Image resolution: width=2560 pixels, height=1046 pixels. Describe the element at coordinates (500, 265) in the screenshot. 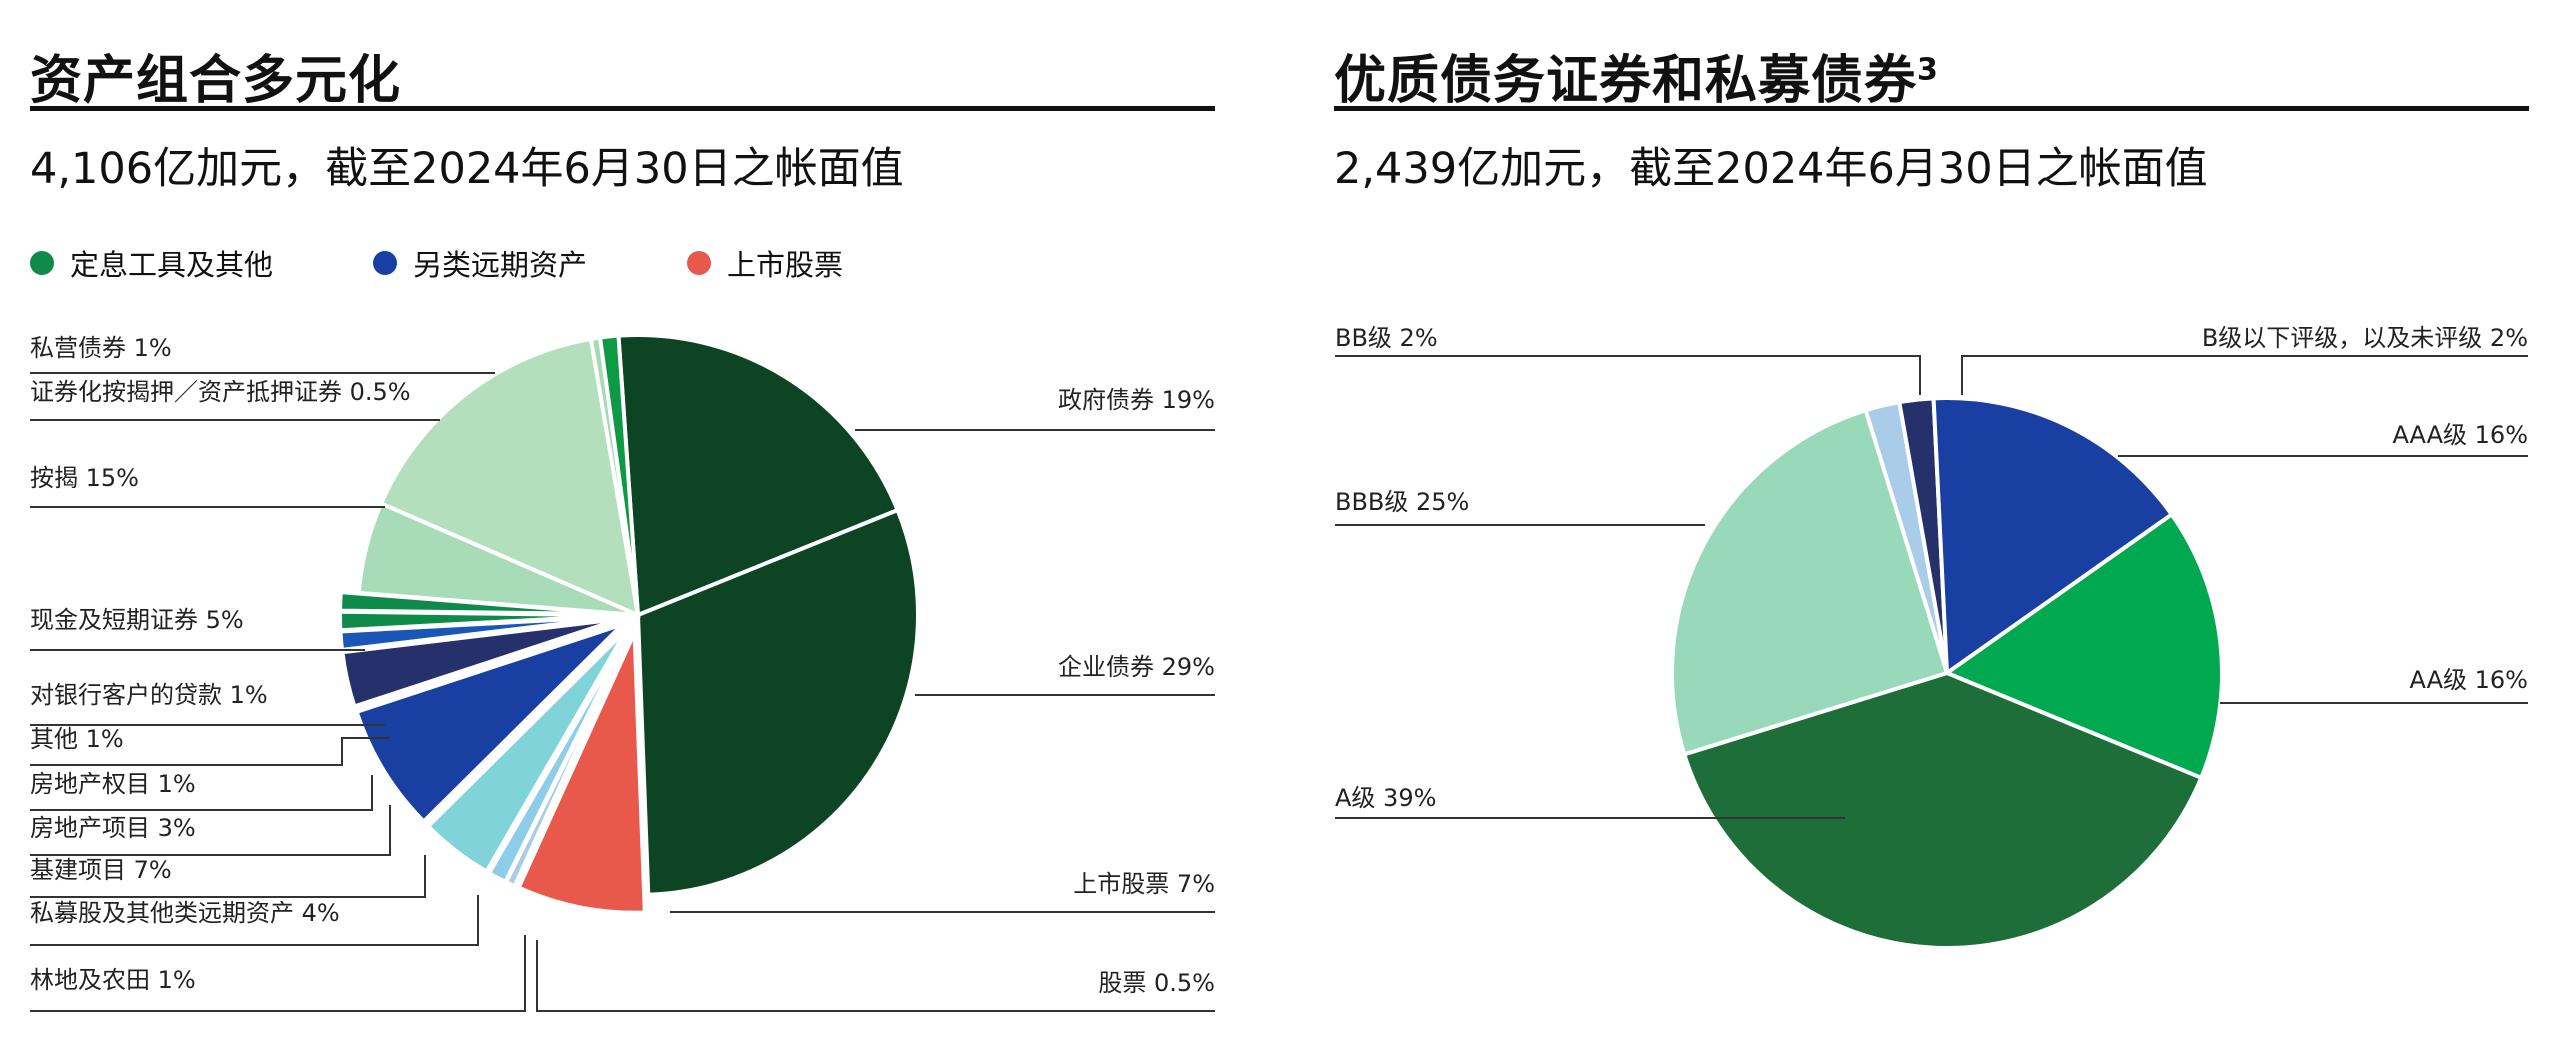

I see `legend-label: 另类远期资产` at that location.